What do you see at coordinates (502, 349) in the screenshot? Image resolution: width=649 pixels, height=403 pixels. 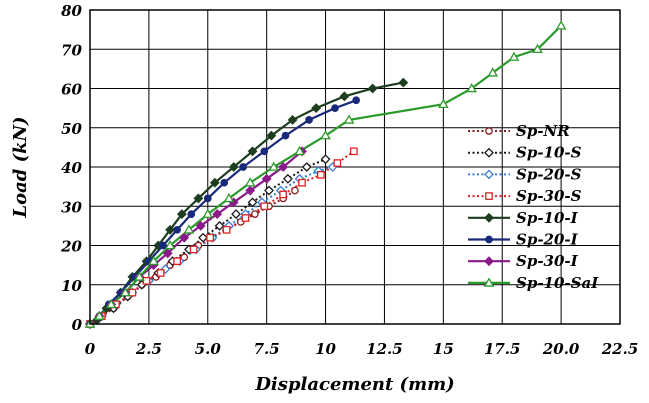 I see `x-tick-label: 17.5` at bounding box center [502, 349].